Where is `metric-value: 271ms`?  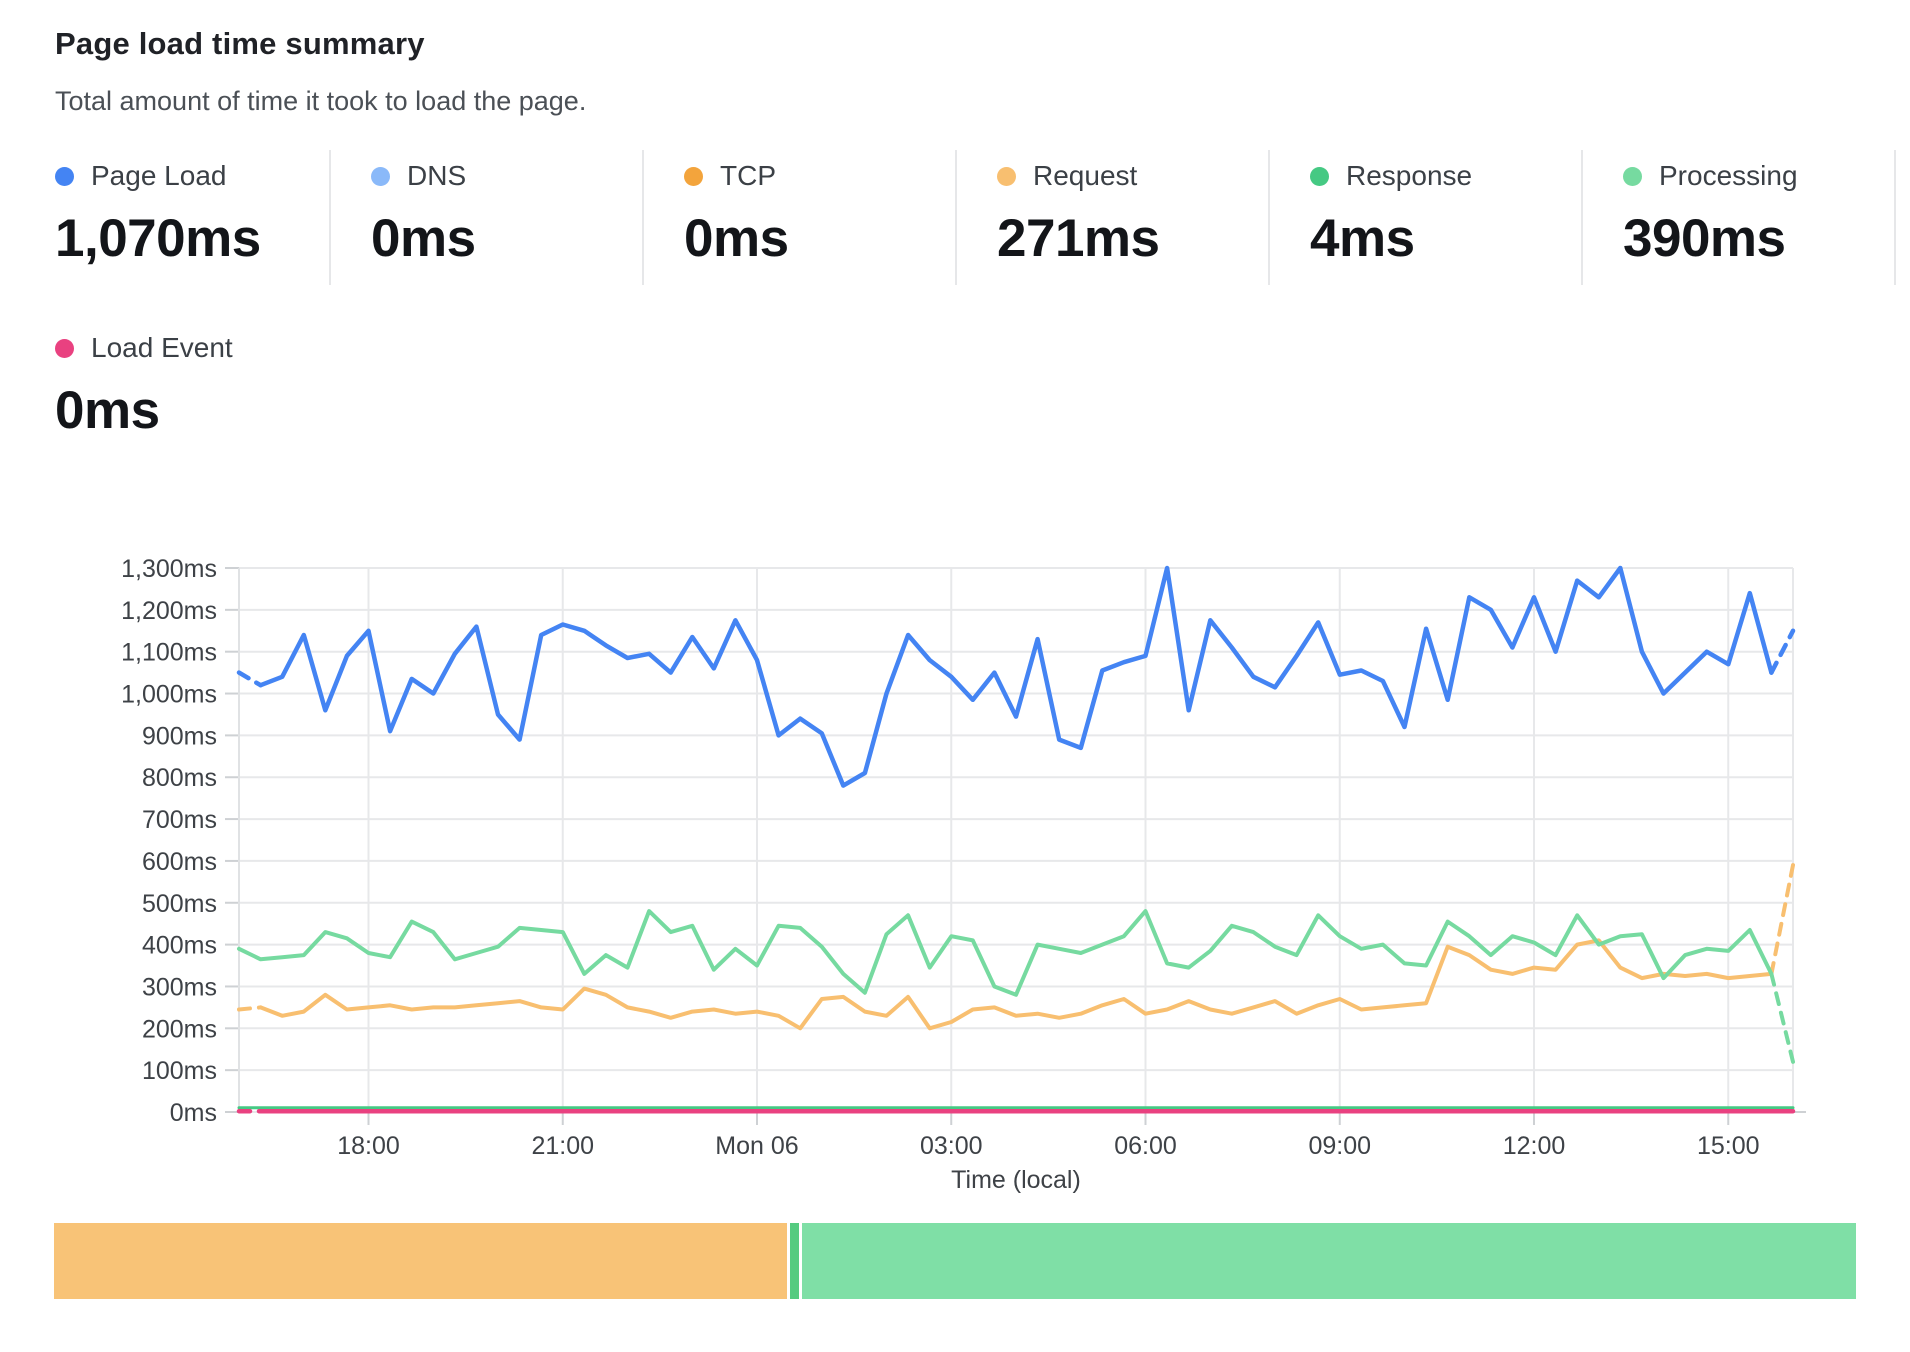
metric-value: 271ms is located at coordinates (1078, 238).